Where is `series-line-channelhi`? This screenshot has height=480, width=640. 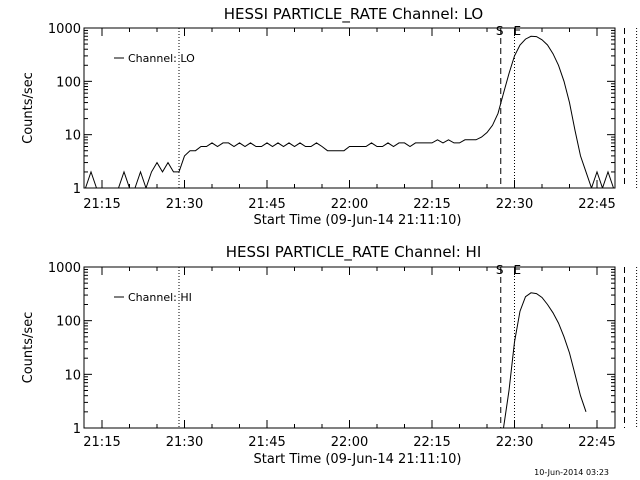
series-line-channelhi is located at coordinates (545, 360).